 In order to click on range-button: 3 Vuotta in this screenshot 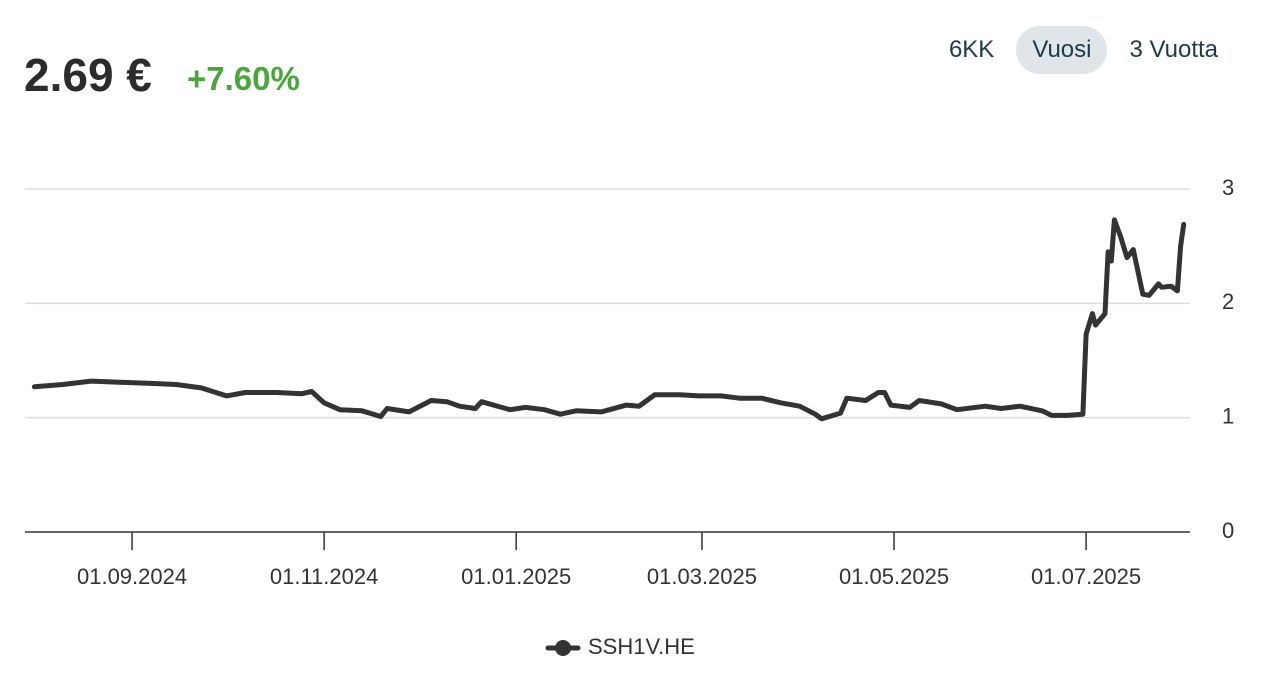, I will do `click(1173, 49)`.